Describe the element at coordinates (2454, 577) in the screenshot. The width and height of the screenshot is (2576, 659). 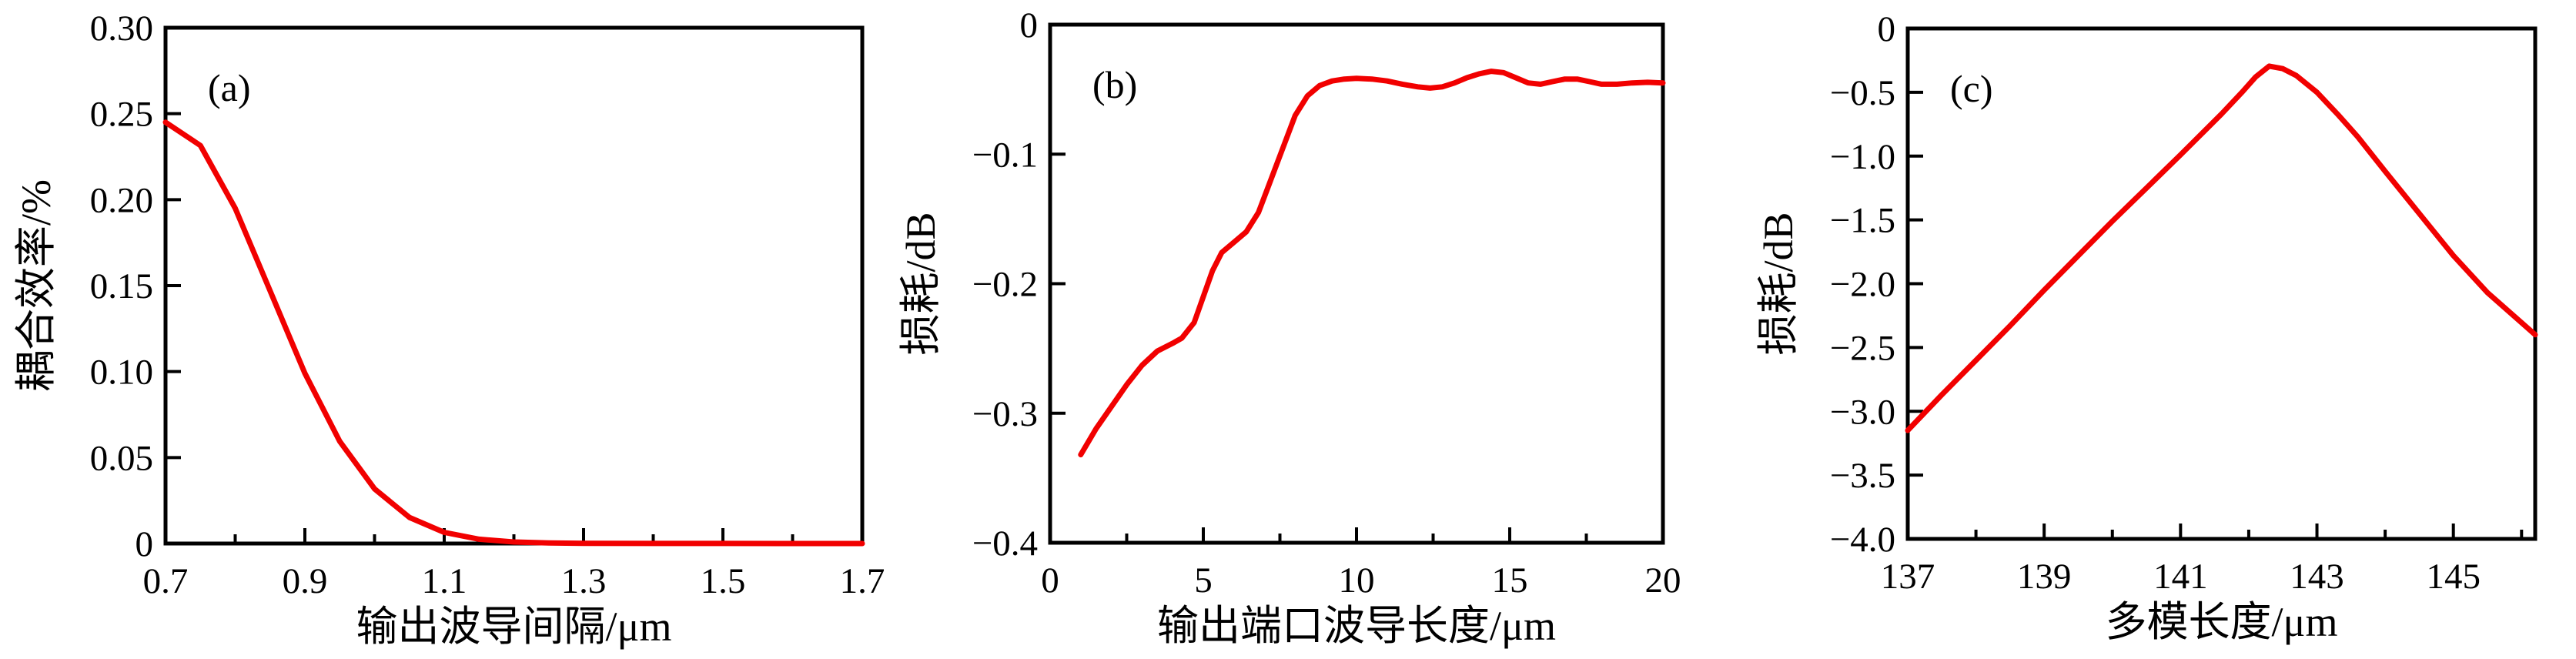
I see `panel-c-x-tick-label: 145` at that location.